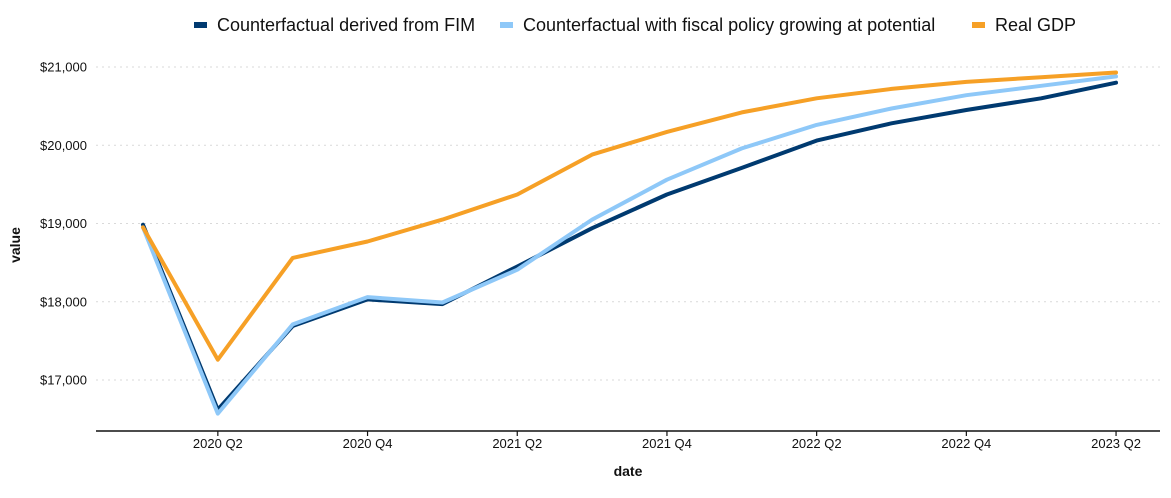 The height and width of the screenshot is (498, 1171). Describe the element at coordinates (506, 25) in the screenshot. I see `legend-swatch-potential` at that location.